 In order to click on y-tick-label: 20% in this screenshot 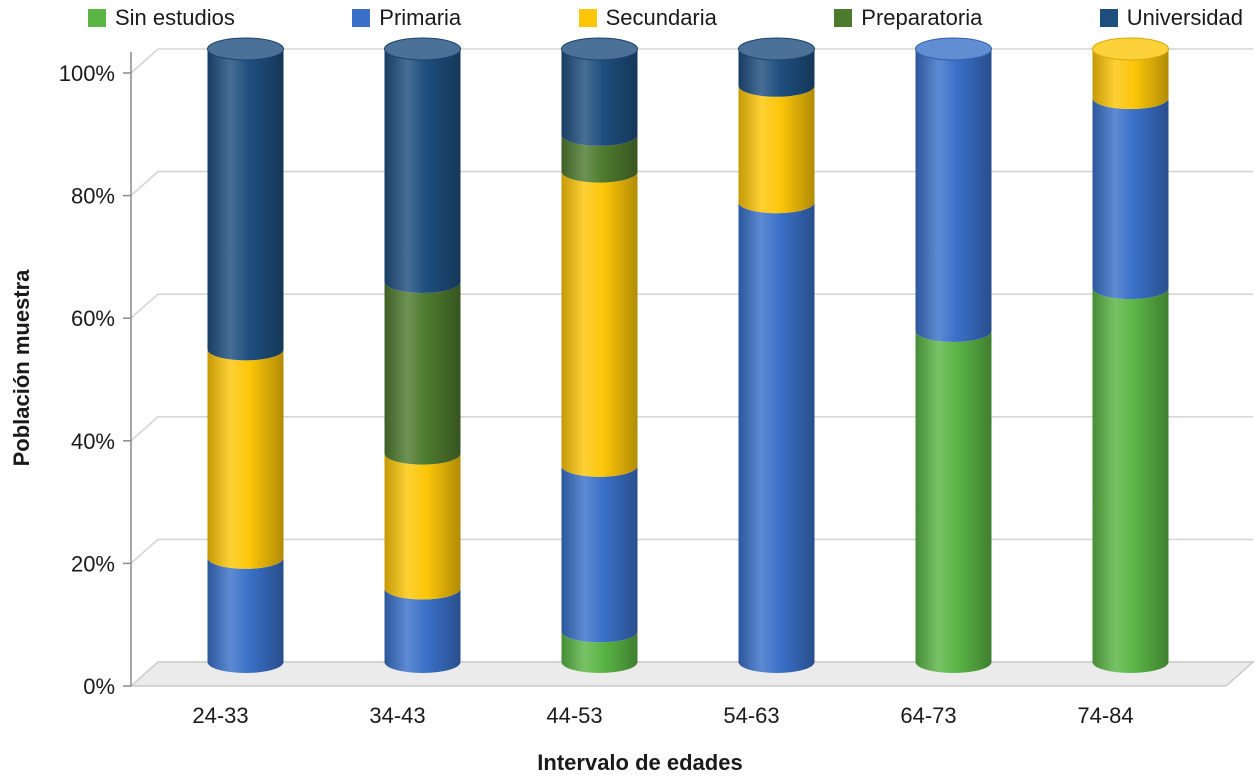, I will do `click(93, 563)`.